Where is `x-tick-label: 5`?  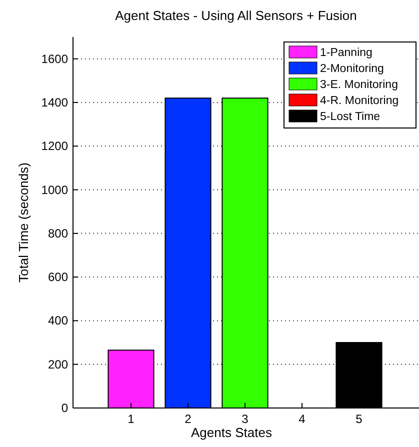 x-tick-label: 5 is located at coordinates (359, 419).